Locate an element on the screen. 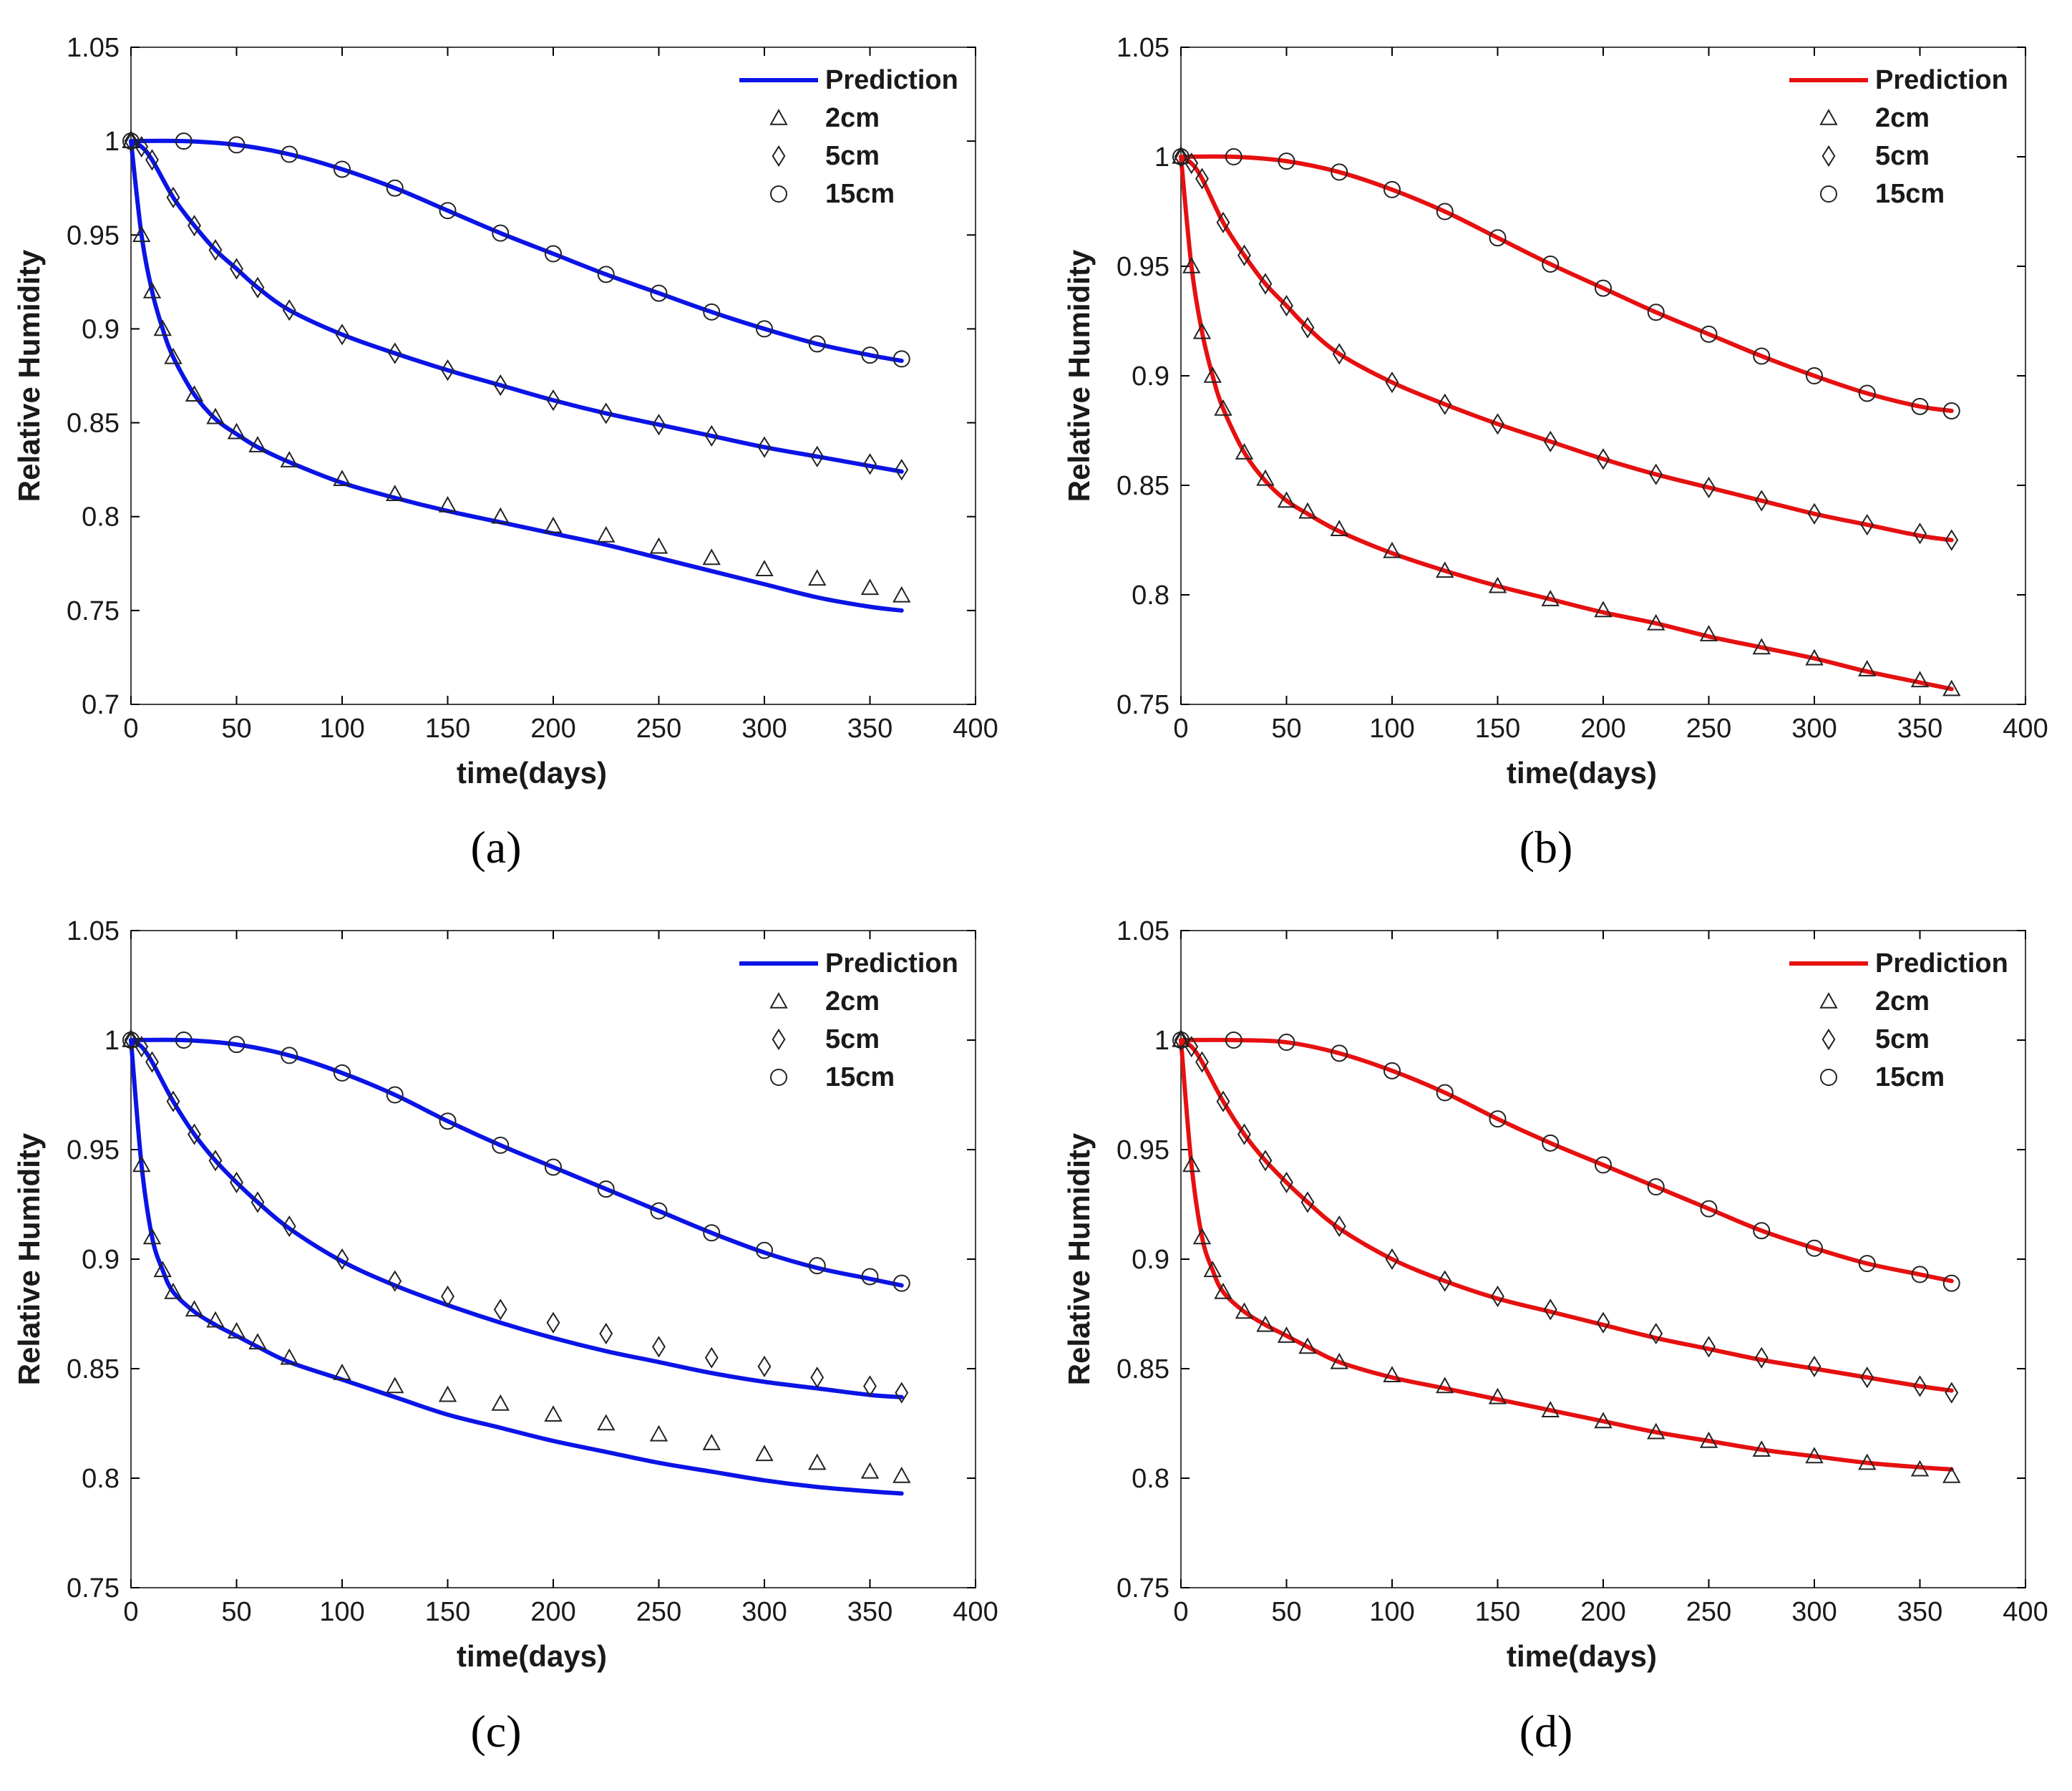 The width and height of the screenshot is (2072, 1791). y-tick-label: 0.8 is located at coordinates (101, 1479).